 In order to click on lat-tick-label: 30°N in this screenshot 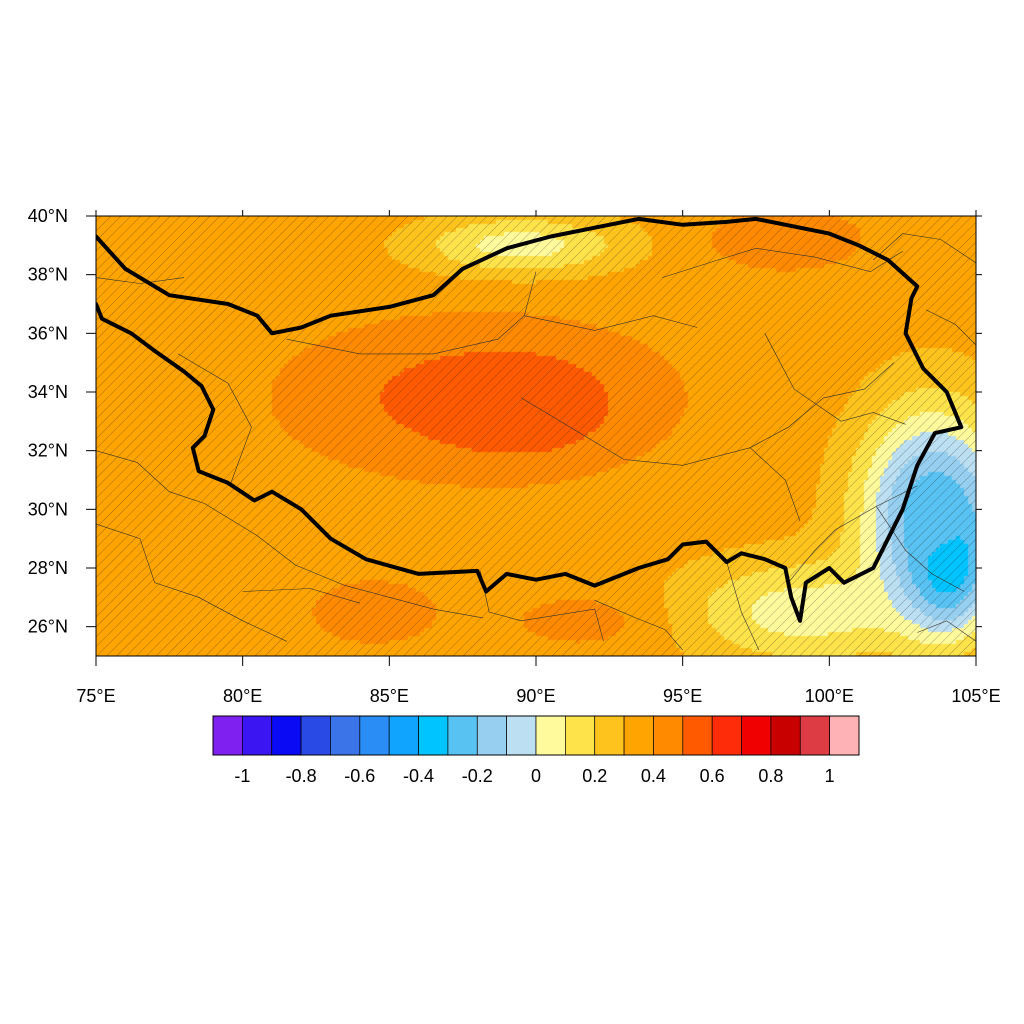, I will do `click(48, 509)`.